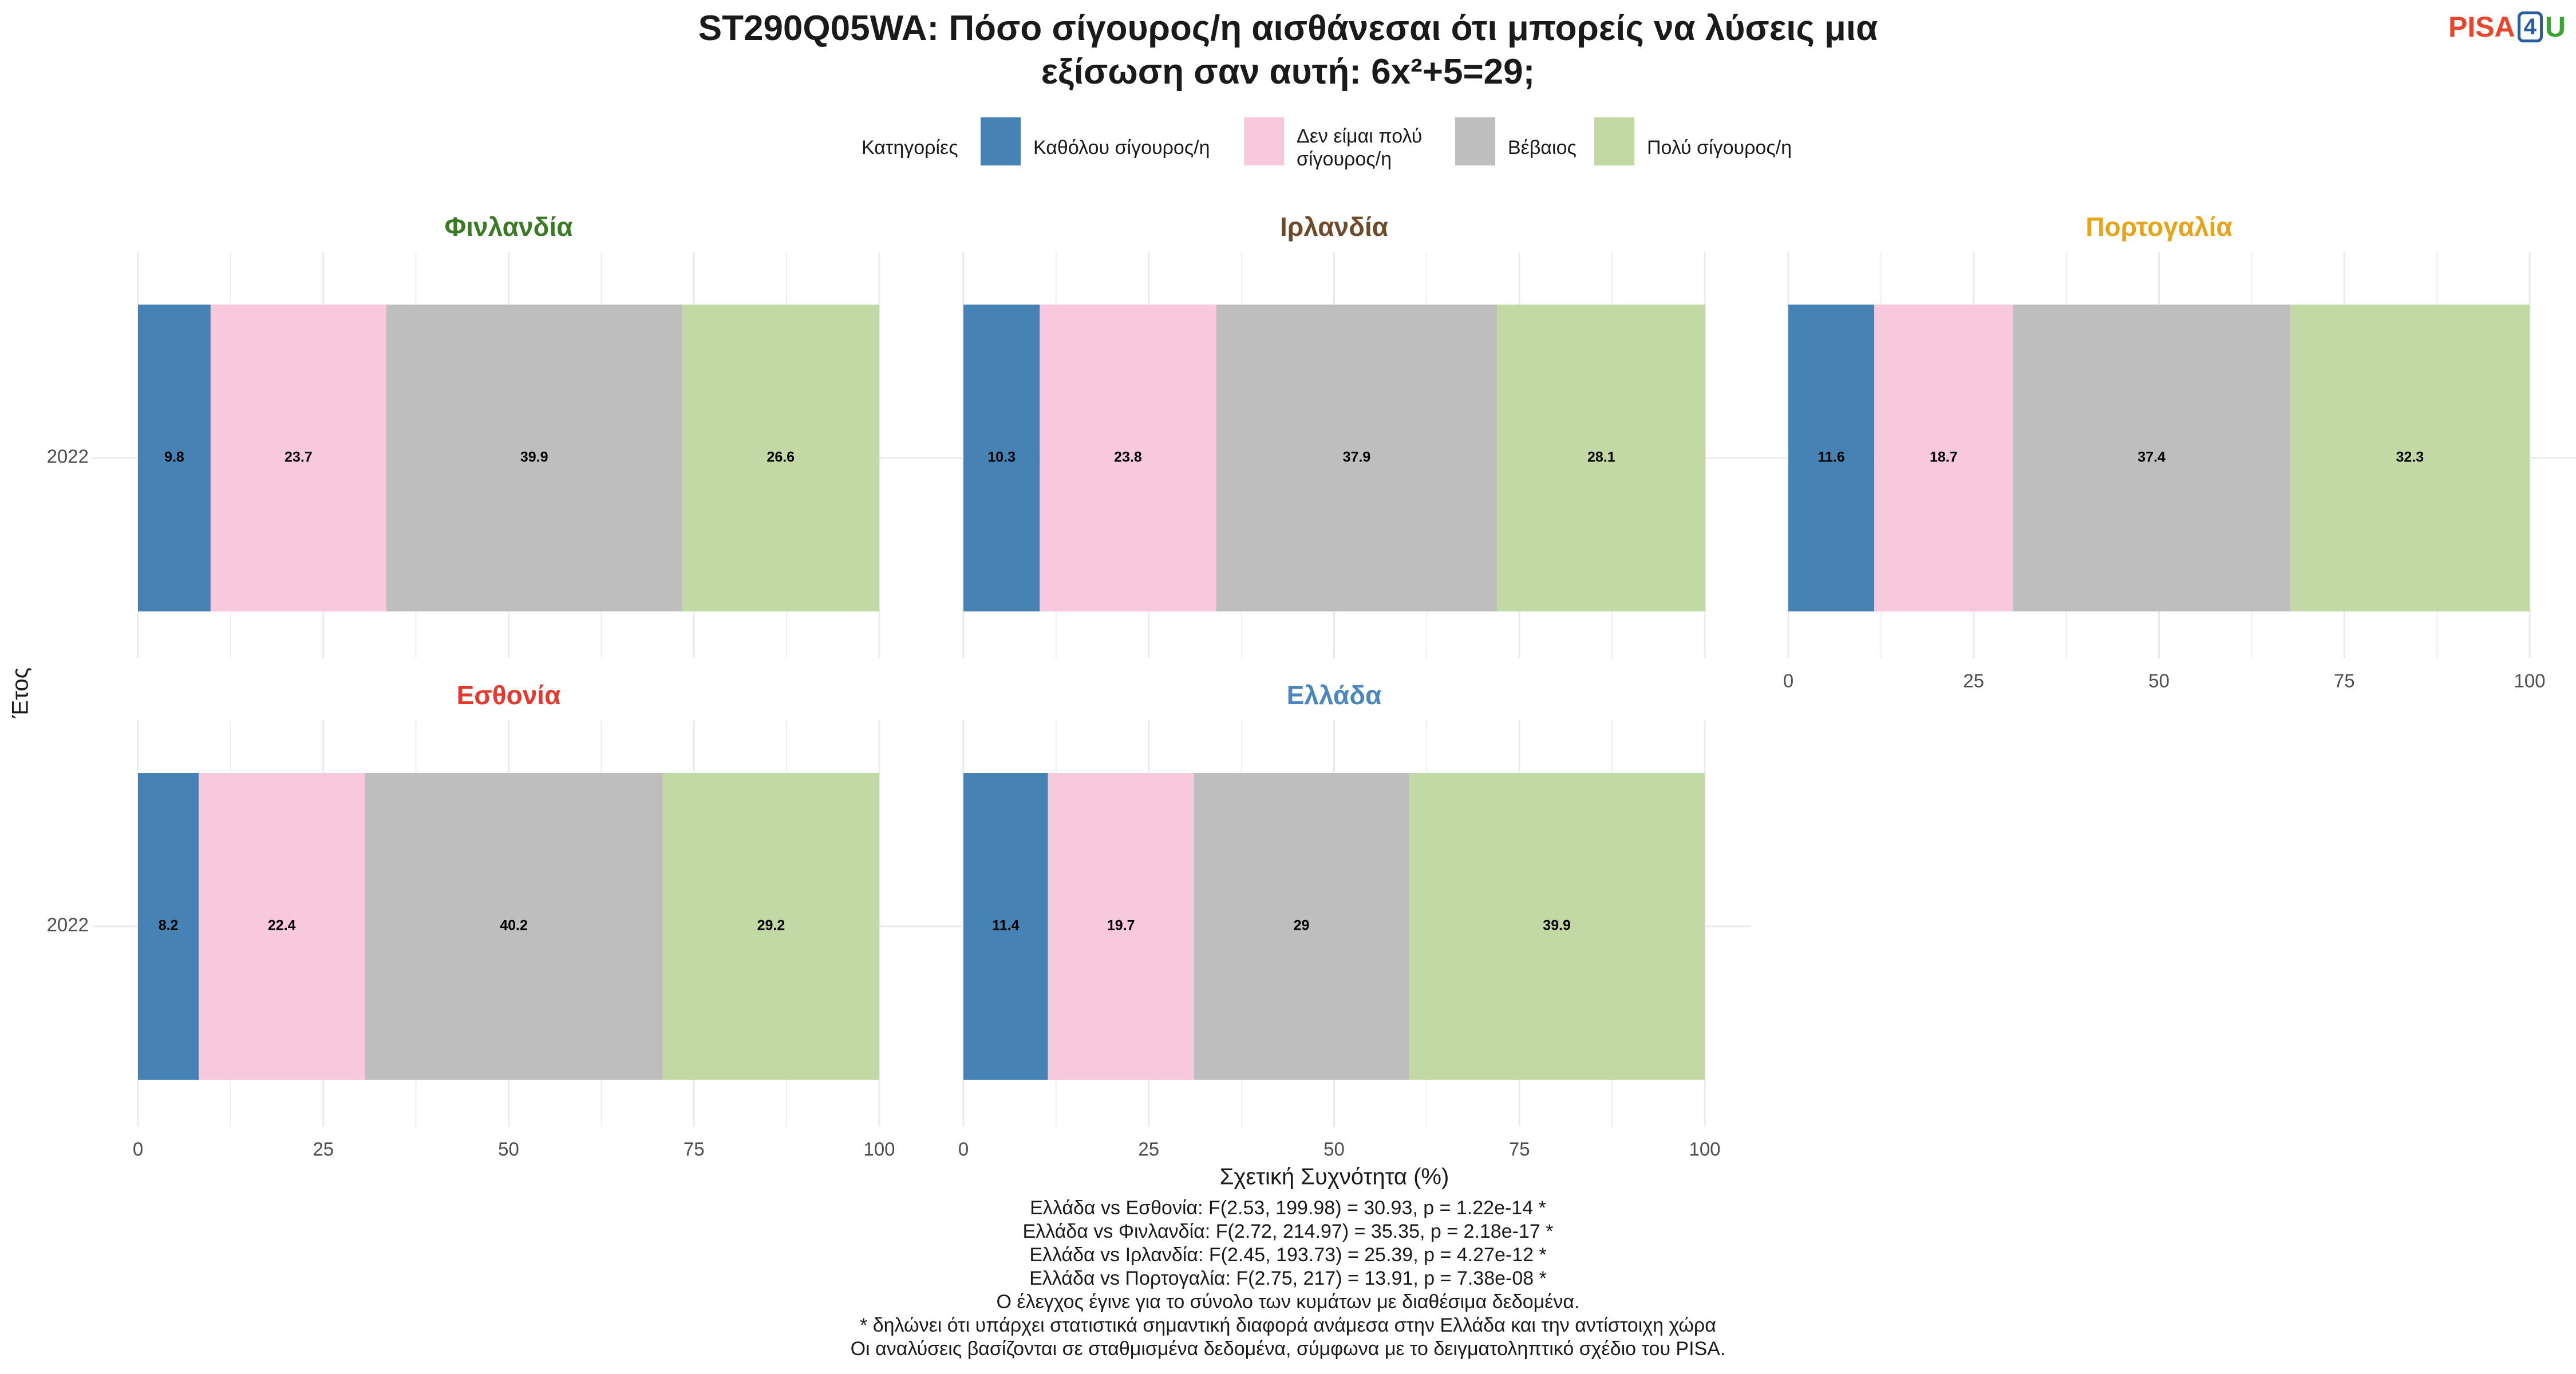 The height and width of the screenshot is (1374, 2576). I want to click on facet-title: Ιρλανδία, so click(1334, 227).